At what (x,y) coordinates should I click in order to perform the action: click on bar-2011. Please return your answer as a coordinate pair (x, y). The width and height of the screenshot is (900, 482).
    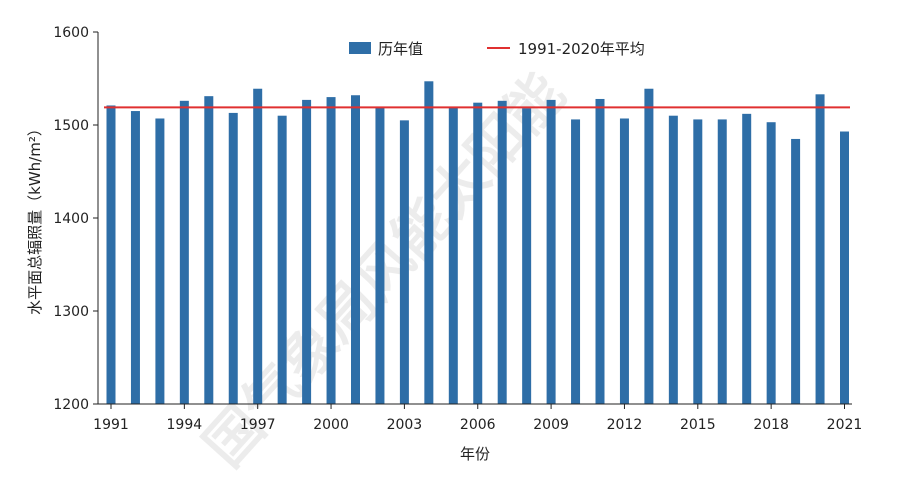
    Looking at the image, I should click on (600, 251).